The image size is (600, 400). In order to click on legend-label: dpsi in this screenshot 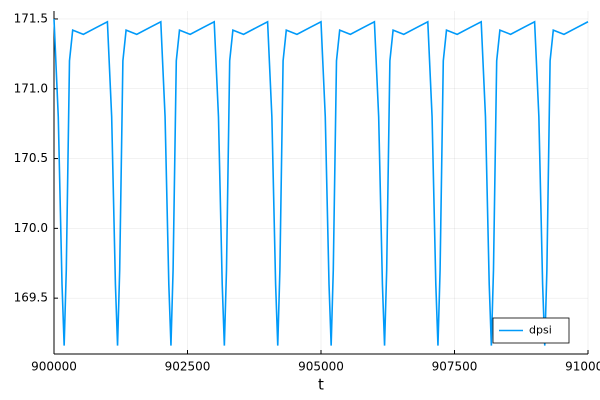, I will do `click(540, 330)`.